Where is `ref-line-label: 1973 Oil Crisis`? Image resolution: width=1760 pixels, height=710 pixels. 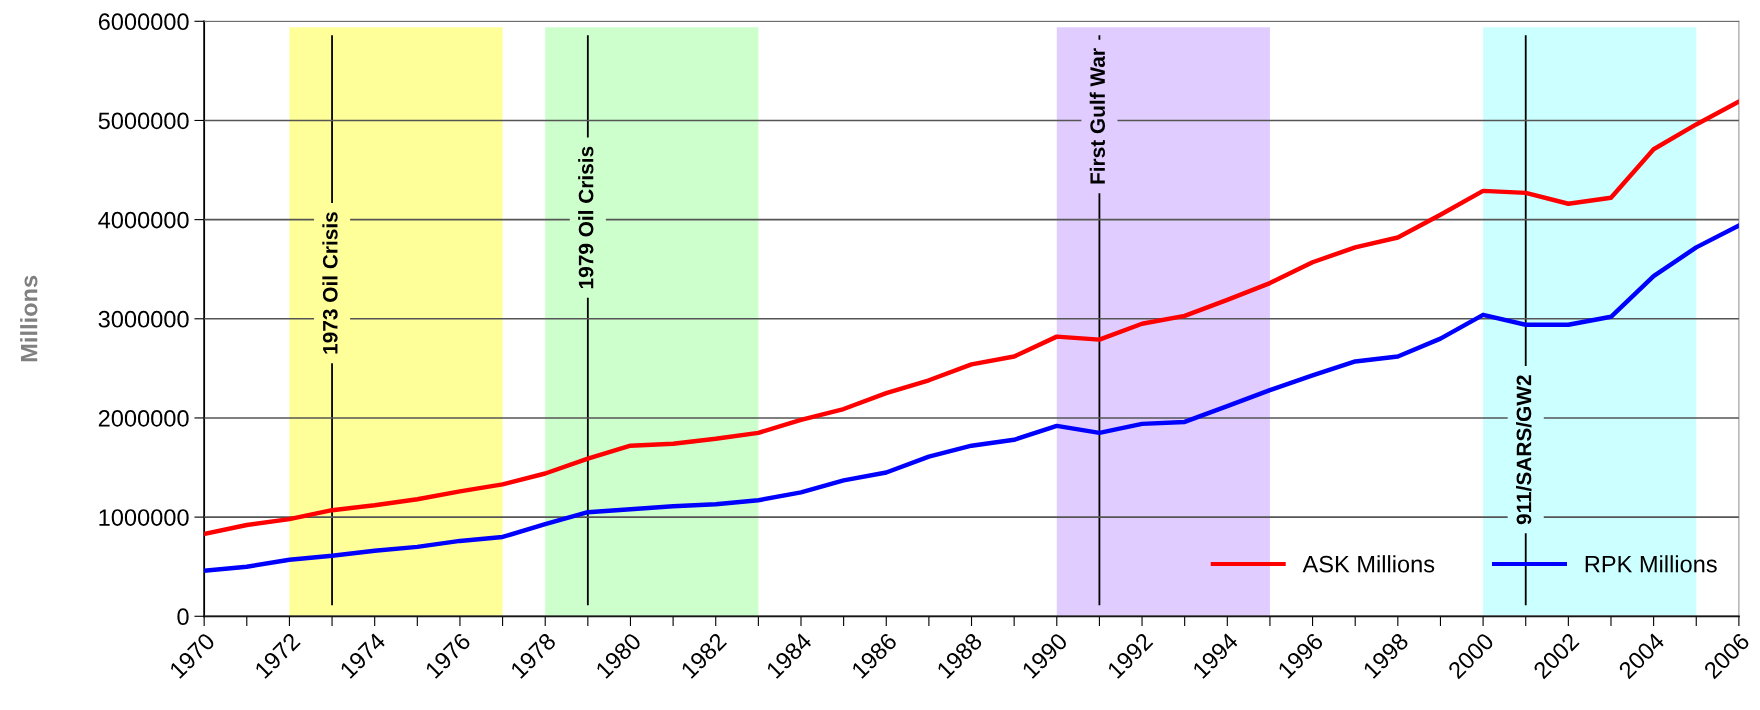 ref-line-label: 1973 Oil Crisis is located at coordinates (330, 283).